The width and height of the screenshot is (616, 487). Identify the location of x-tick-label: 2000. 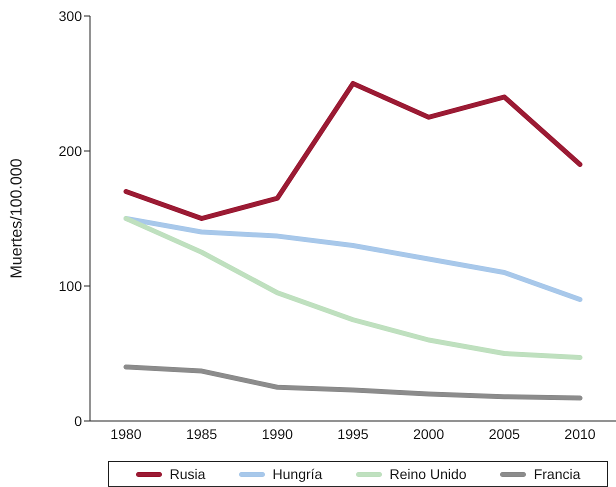
(428, 434).